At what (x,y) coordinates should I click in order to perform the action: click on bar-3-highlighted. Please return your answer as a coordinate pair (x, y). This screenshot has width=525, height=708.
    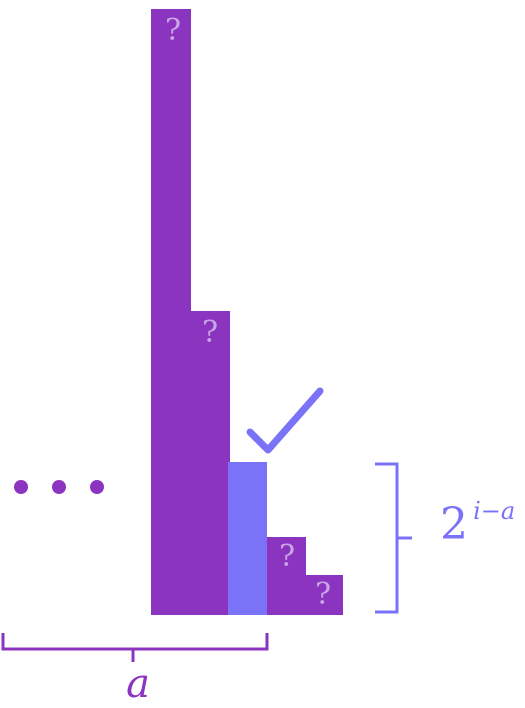
    Looking at the image, I should click on (247, 538).